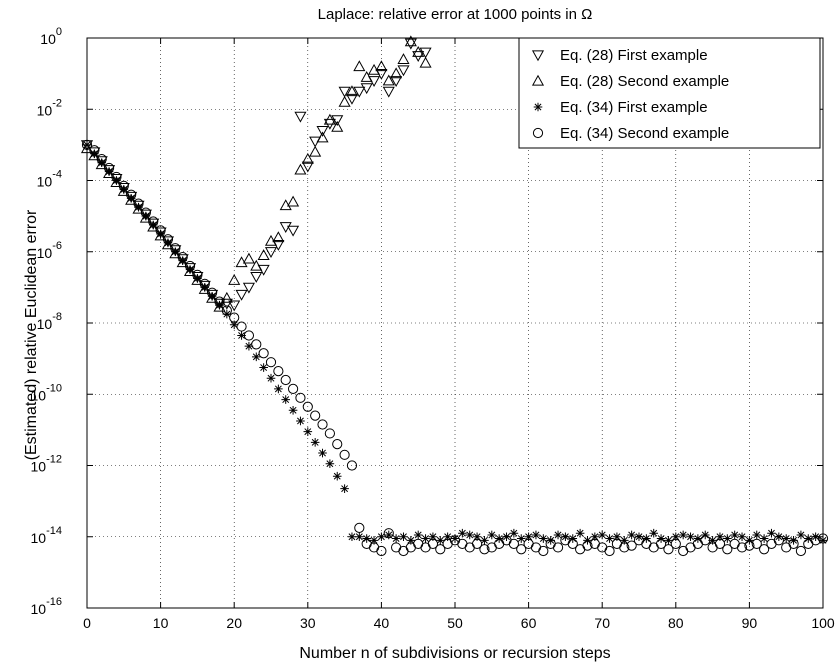 This screenshot has height=668, width=839. Describe the element at coordinates (644, 133) in the screenshot. I see `legend-label: Eq. (34) Second example` at that location.